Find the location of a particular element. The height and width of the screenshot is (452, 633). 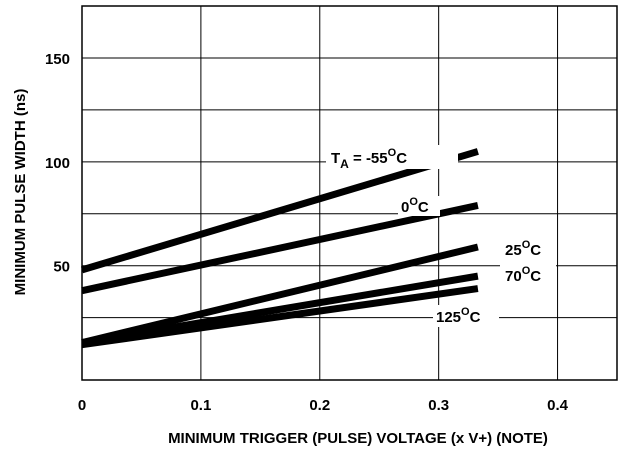

series-label-minus55: TA = -55OC is located at coordinates (369, 159).